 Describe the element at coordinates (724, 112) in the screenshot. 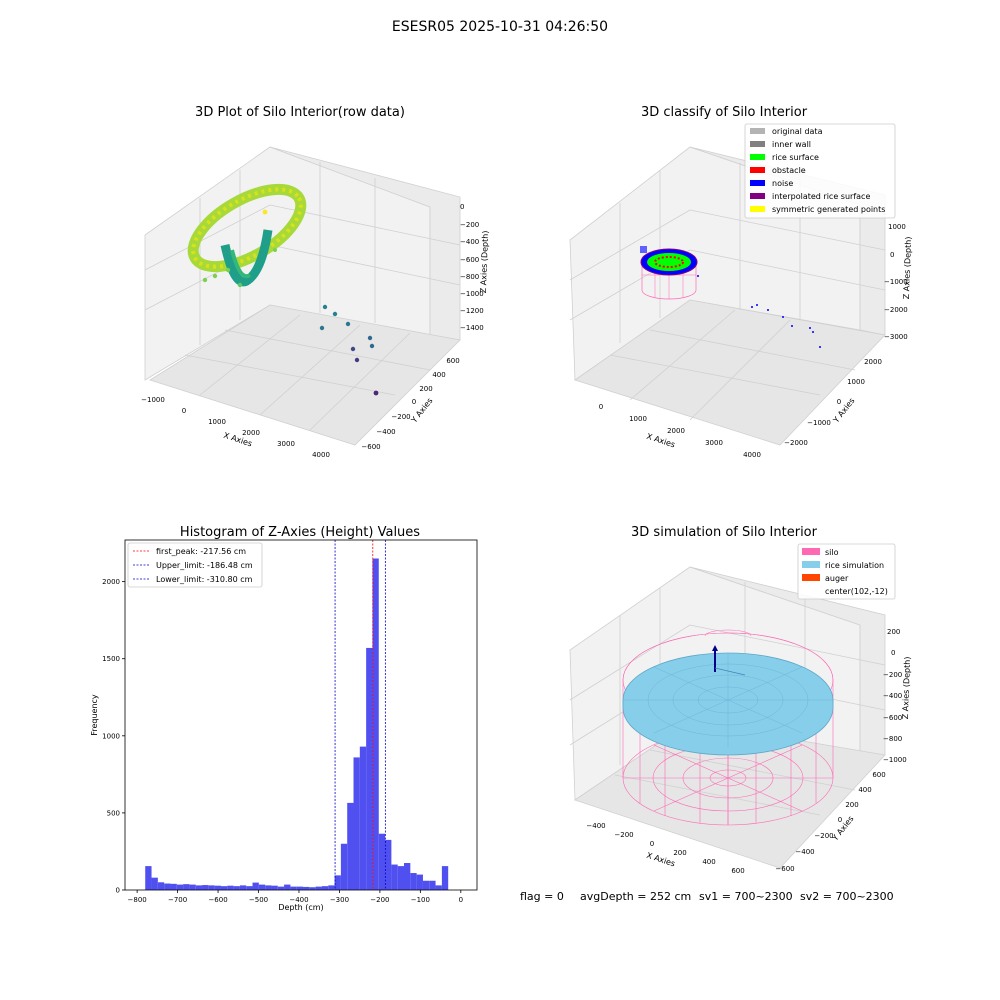

I see `panel-classify-title: 3D classify of Silo Interior` at that location.